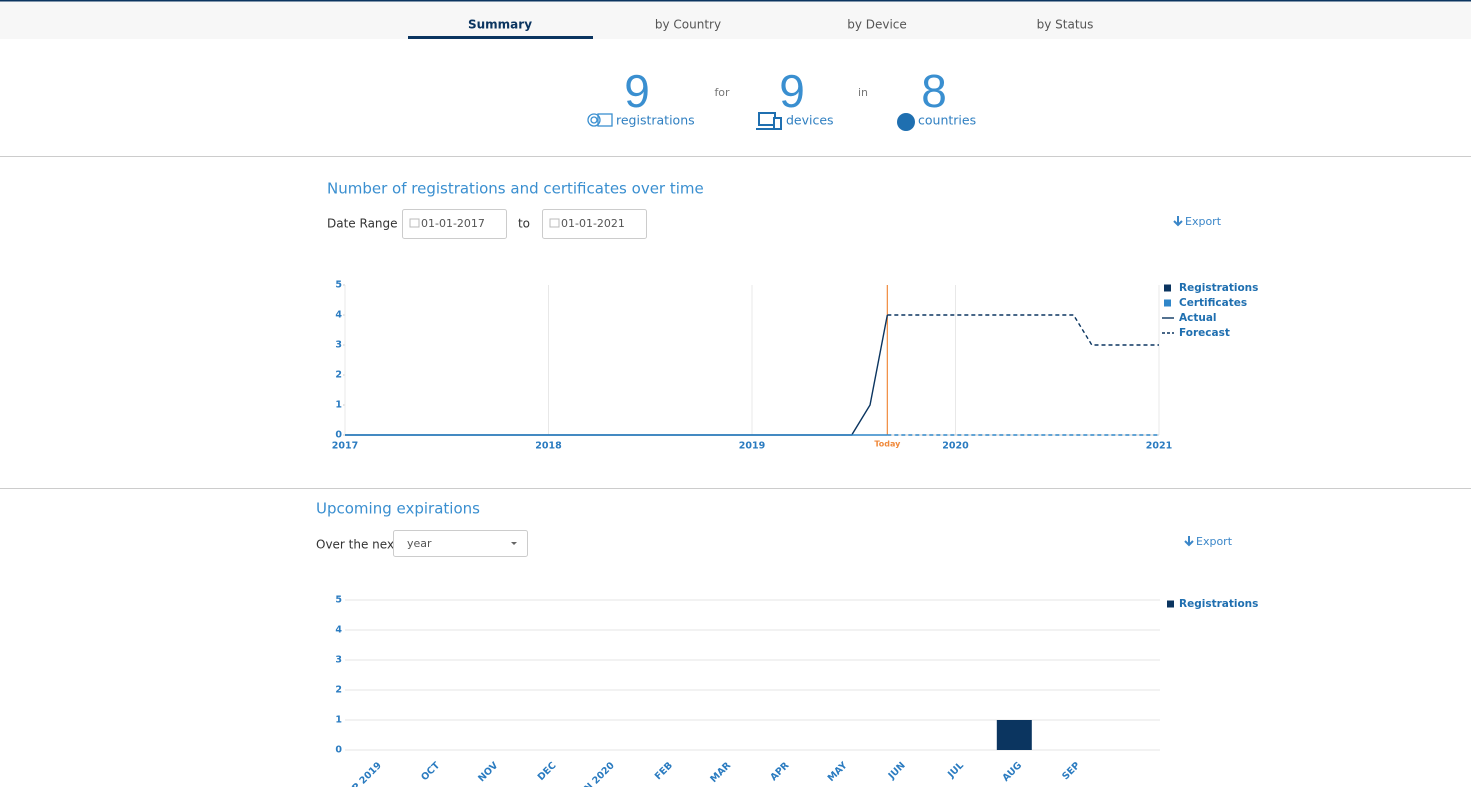 The width and height of the screenshot is (1471, 791). What do you see at coordinates (430, 771) in the screenshot?
I see `x-tick-label: OCT` at bounding box center [430, 771].